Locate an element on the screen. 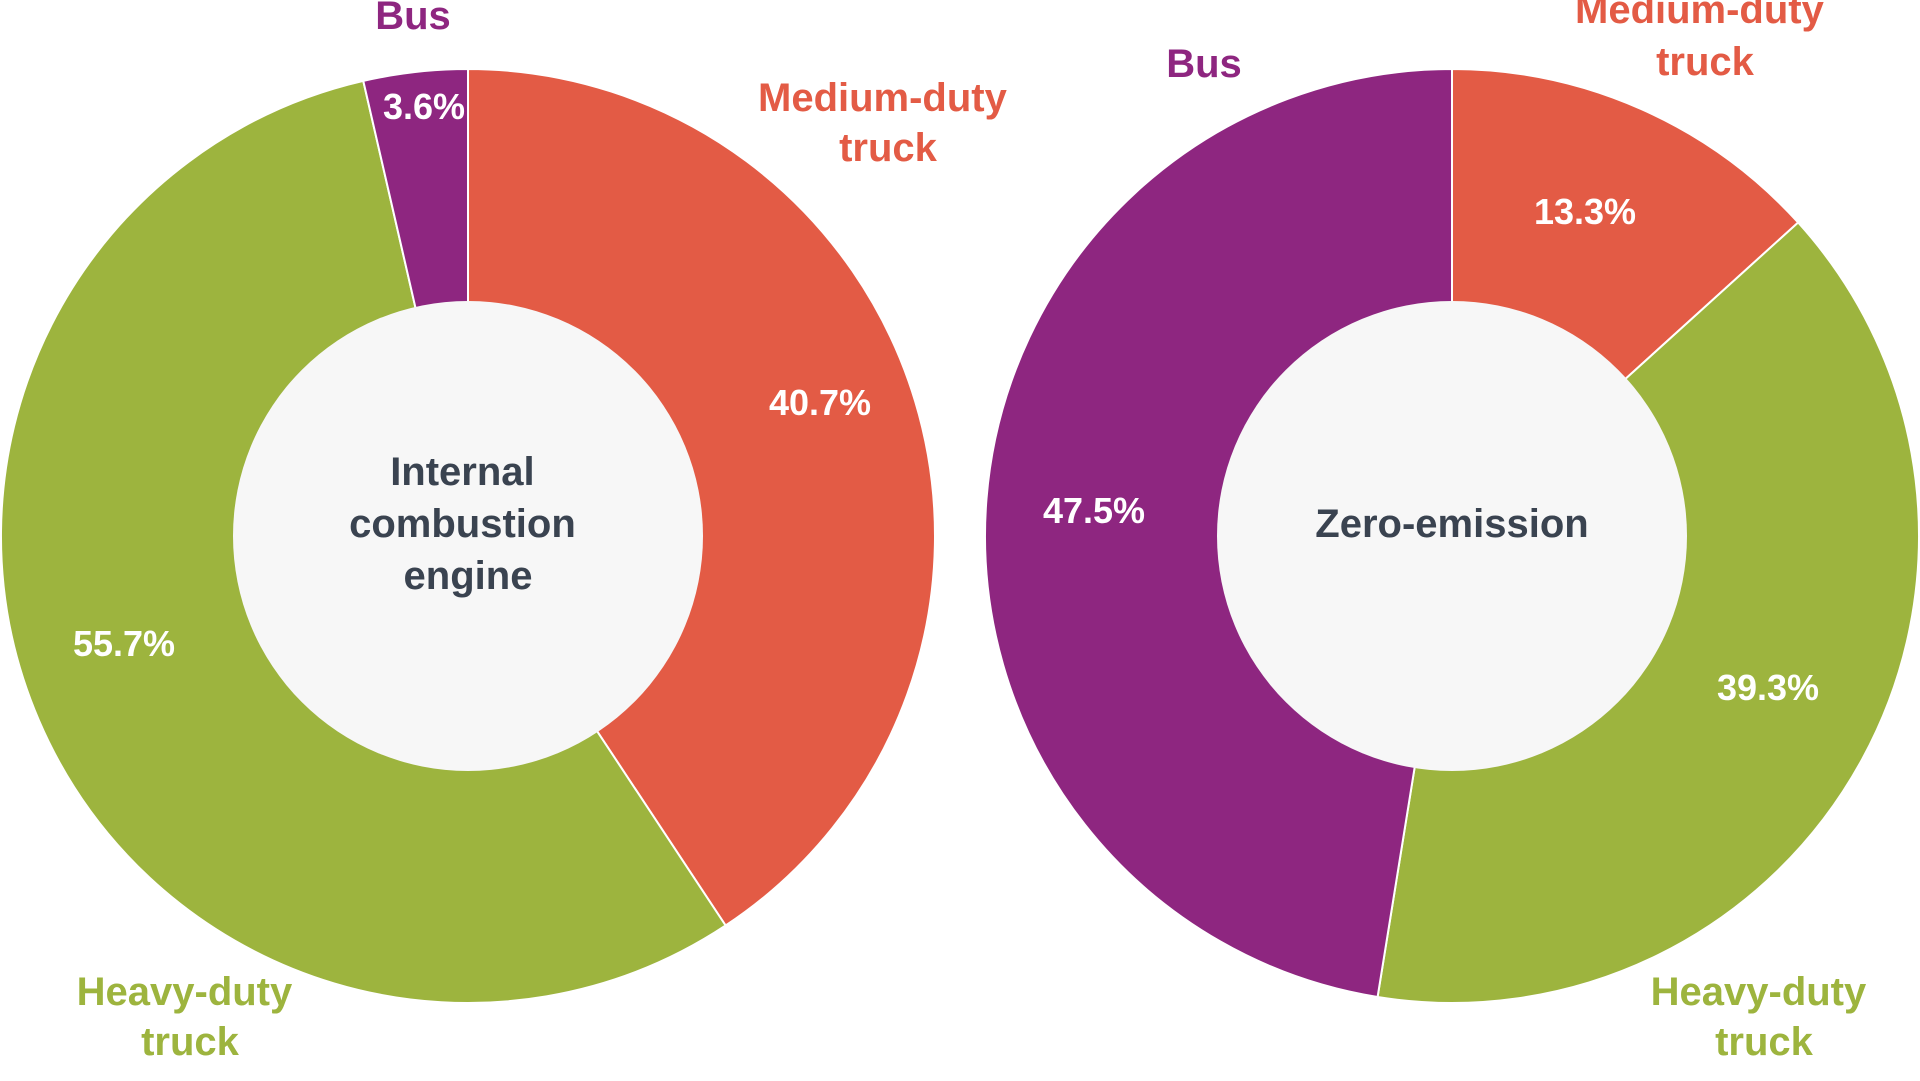 Image resolution: width=1920 pixels, height=1081 pixels. ice-bus-percent: 3.6% is located at coordinates (424, 106).